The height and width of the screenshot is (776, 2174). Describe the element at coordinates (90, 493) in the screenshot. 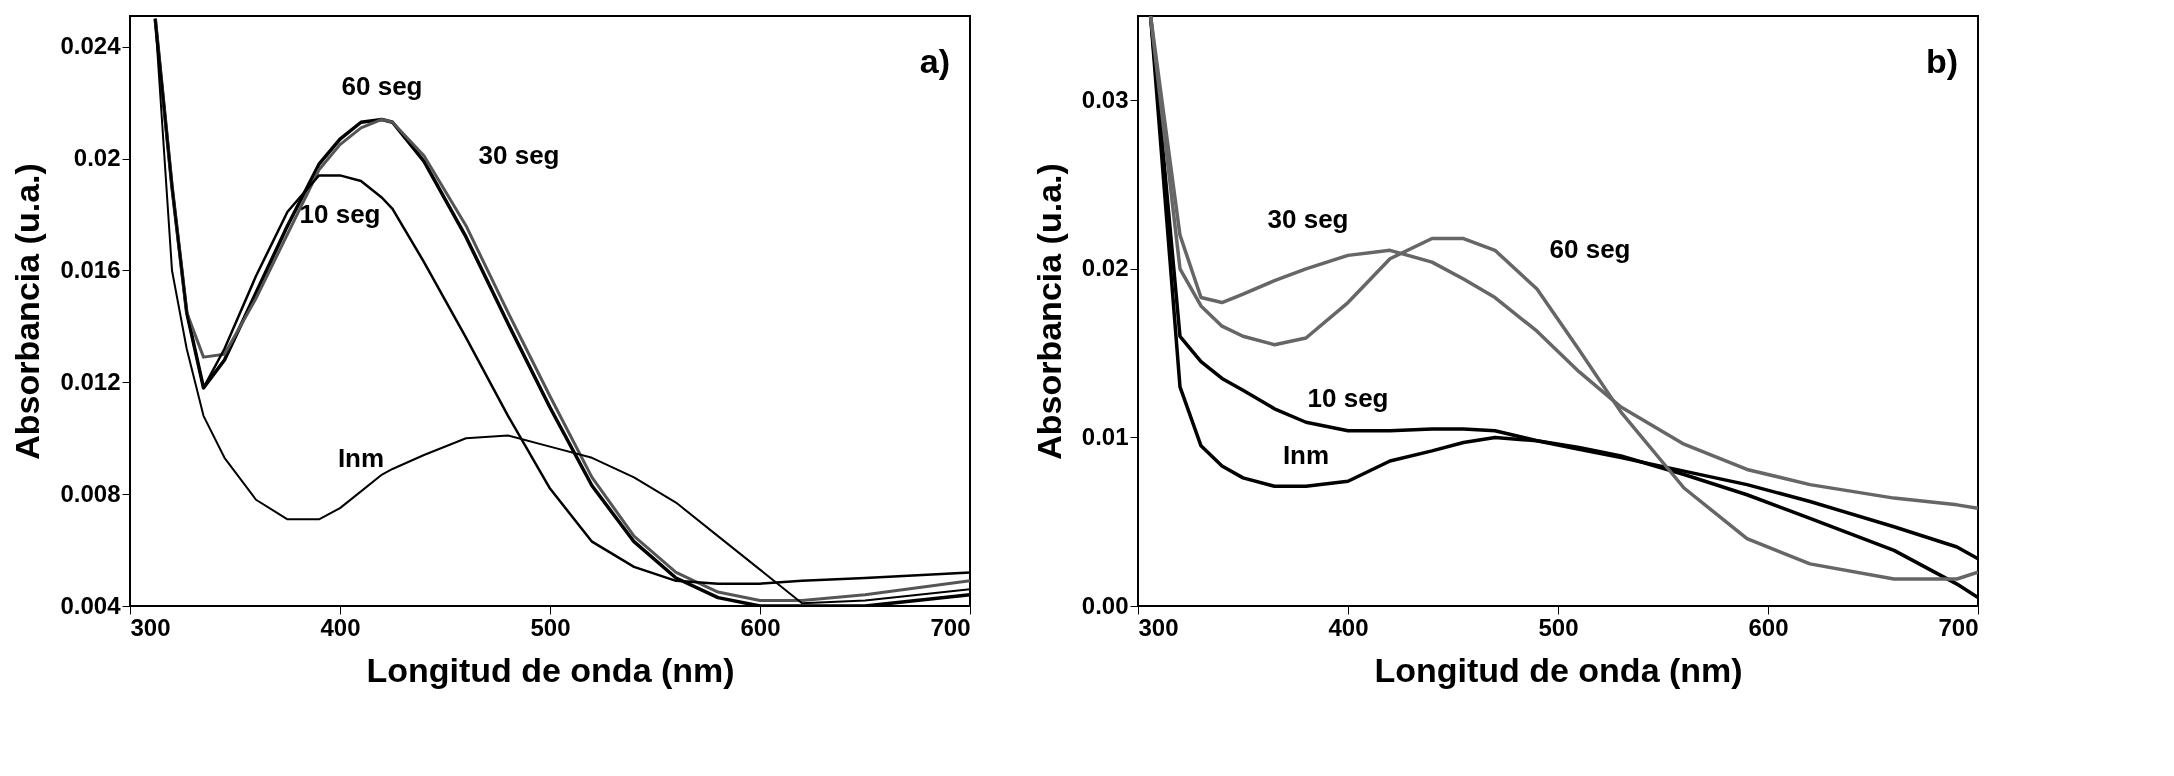

I see `y-tick-label: 0.008` at that location.